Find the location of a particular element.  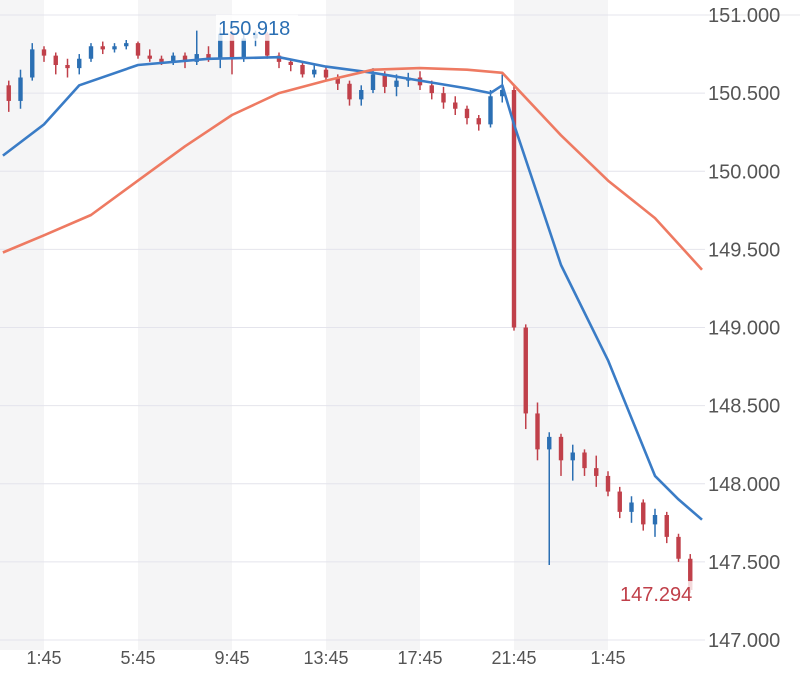

x-tick-label: 9:45 is located at coordinates (231, 658).